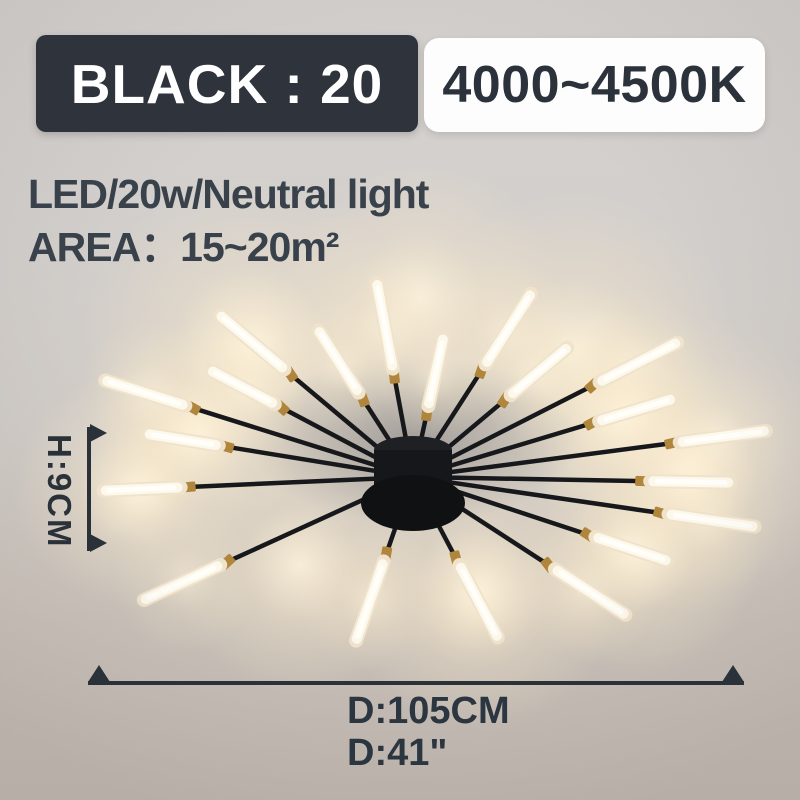 Image resolution: width=800 pixels, height=800 pixels. I want to click on height-arrow-top-icon, so click(98, 433).